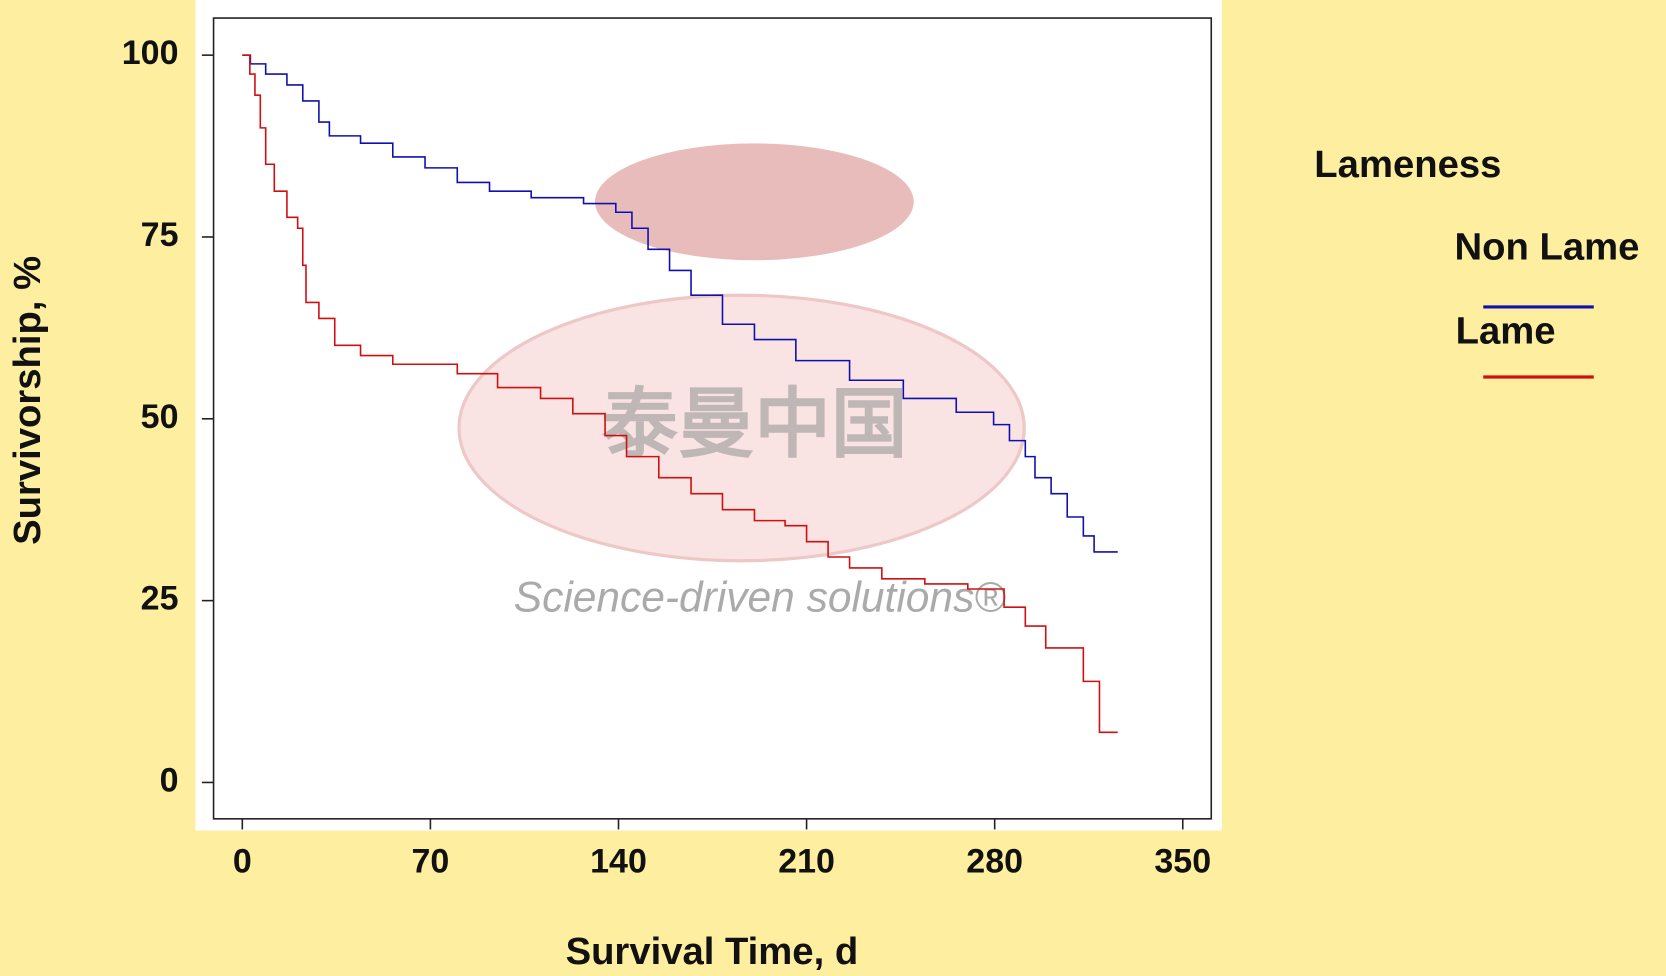 The height and width of the screenshot is (976, 1666). Describe the element at coordinates (618, 861) in the screenshot. I see `x-tick-label: 140` at that location.